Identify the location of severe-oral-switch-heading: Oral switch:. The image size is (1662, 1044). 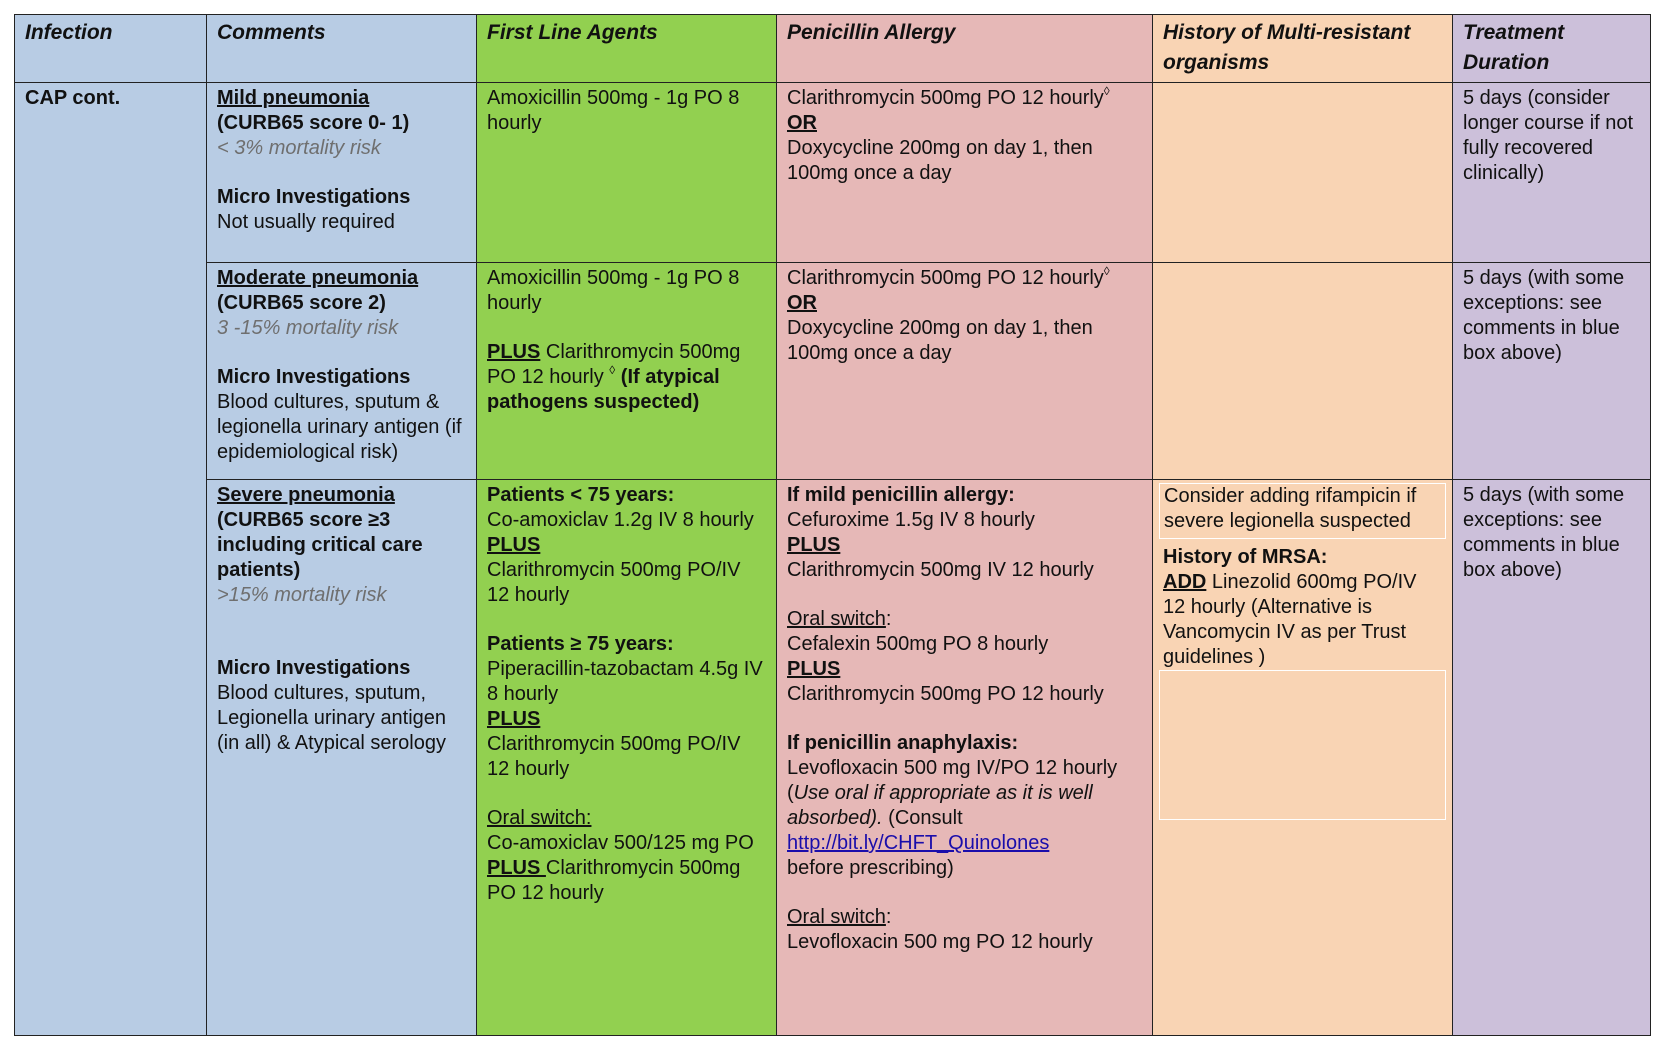
(539, 818).